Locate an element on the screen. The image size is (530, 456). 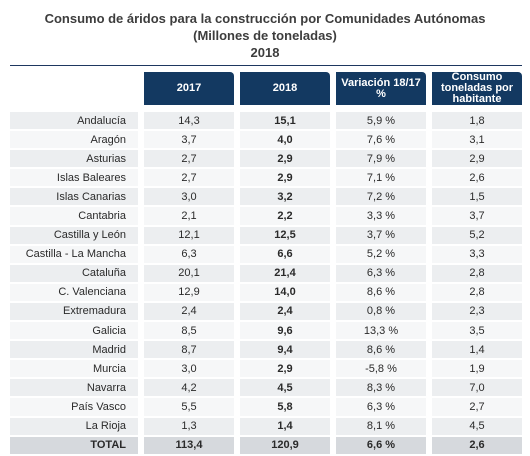
consumo-cell: 1,5 is located at coordinates (474, 198).